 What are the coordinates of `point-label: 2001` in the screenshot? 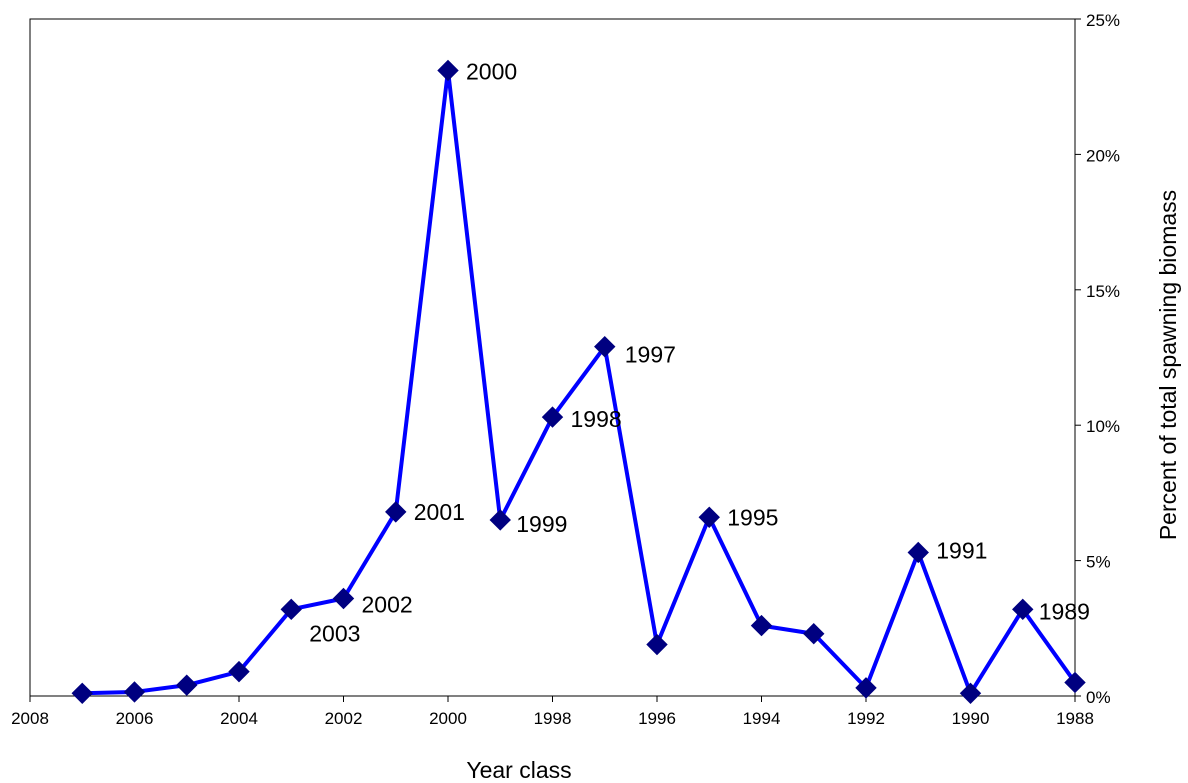 It's located at (439, 512).